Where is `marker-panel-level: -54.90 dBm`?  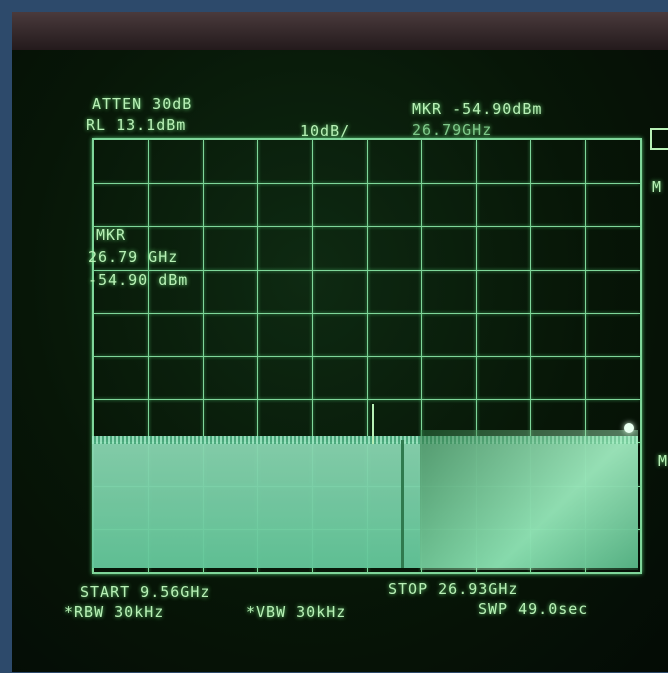
marker-panel-level: -54.90 dBm is located at coordinates (138, 280).